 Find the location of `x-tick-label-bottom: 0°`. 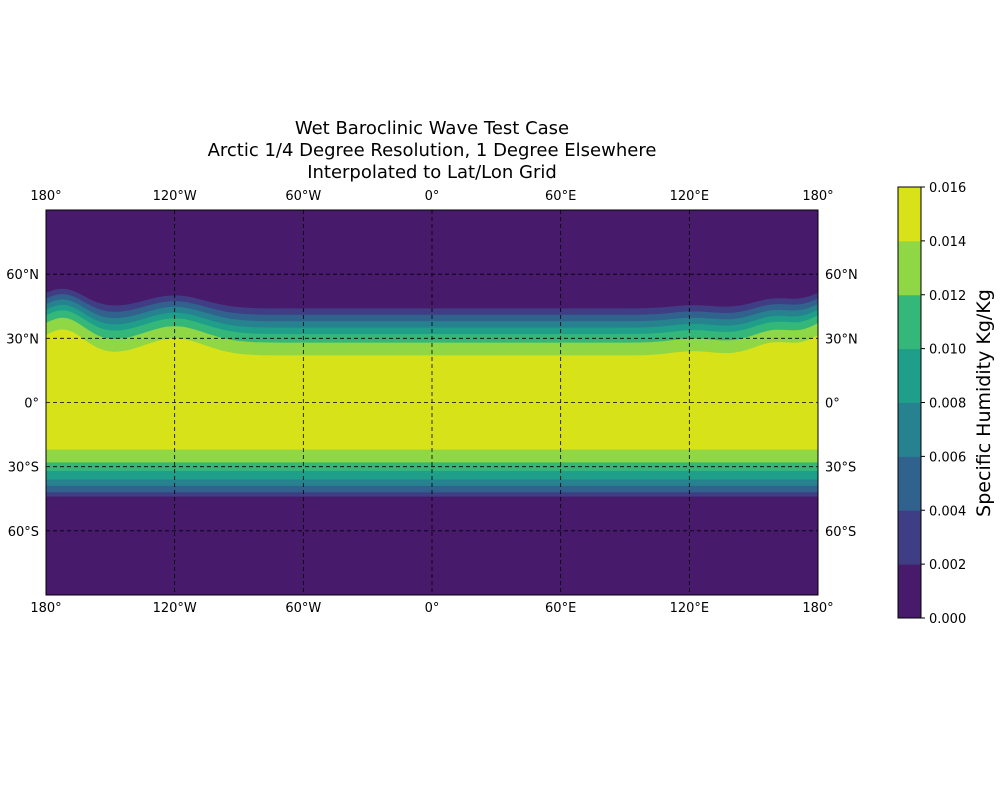

x-tick-label-bottom: 0° is located at coordinates (432, 608).